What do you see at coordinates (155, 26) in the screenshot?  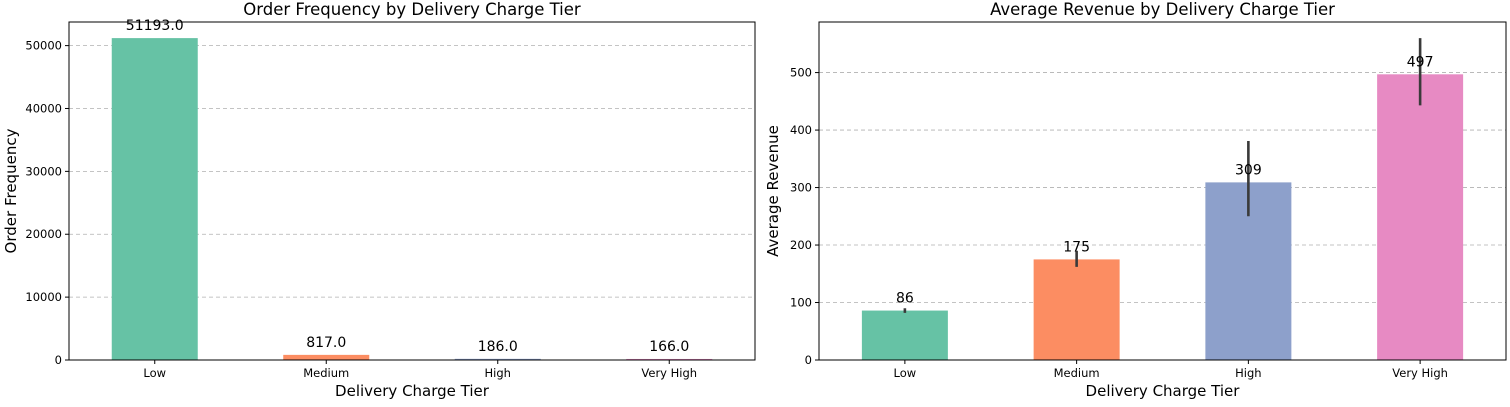 I see `data-label: 51193.0` at bounding box center [155, 26].